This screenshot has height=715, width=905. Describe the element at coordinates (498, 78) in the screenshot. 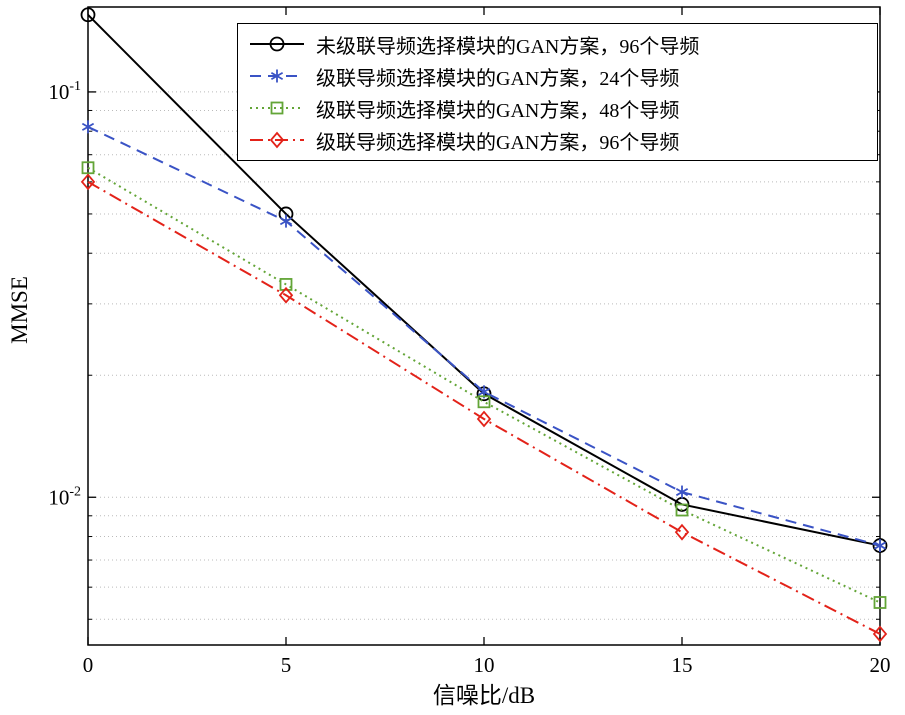

I see `legend-label: 级联导频选择模块的GAN方案，24个导频` at that location.